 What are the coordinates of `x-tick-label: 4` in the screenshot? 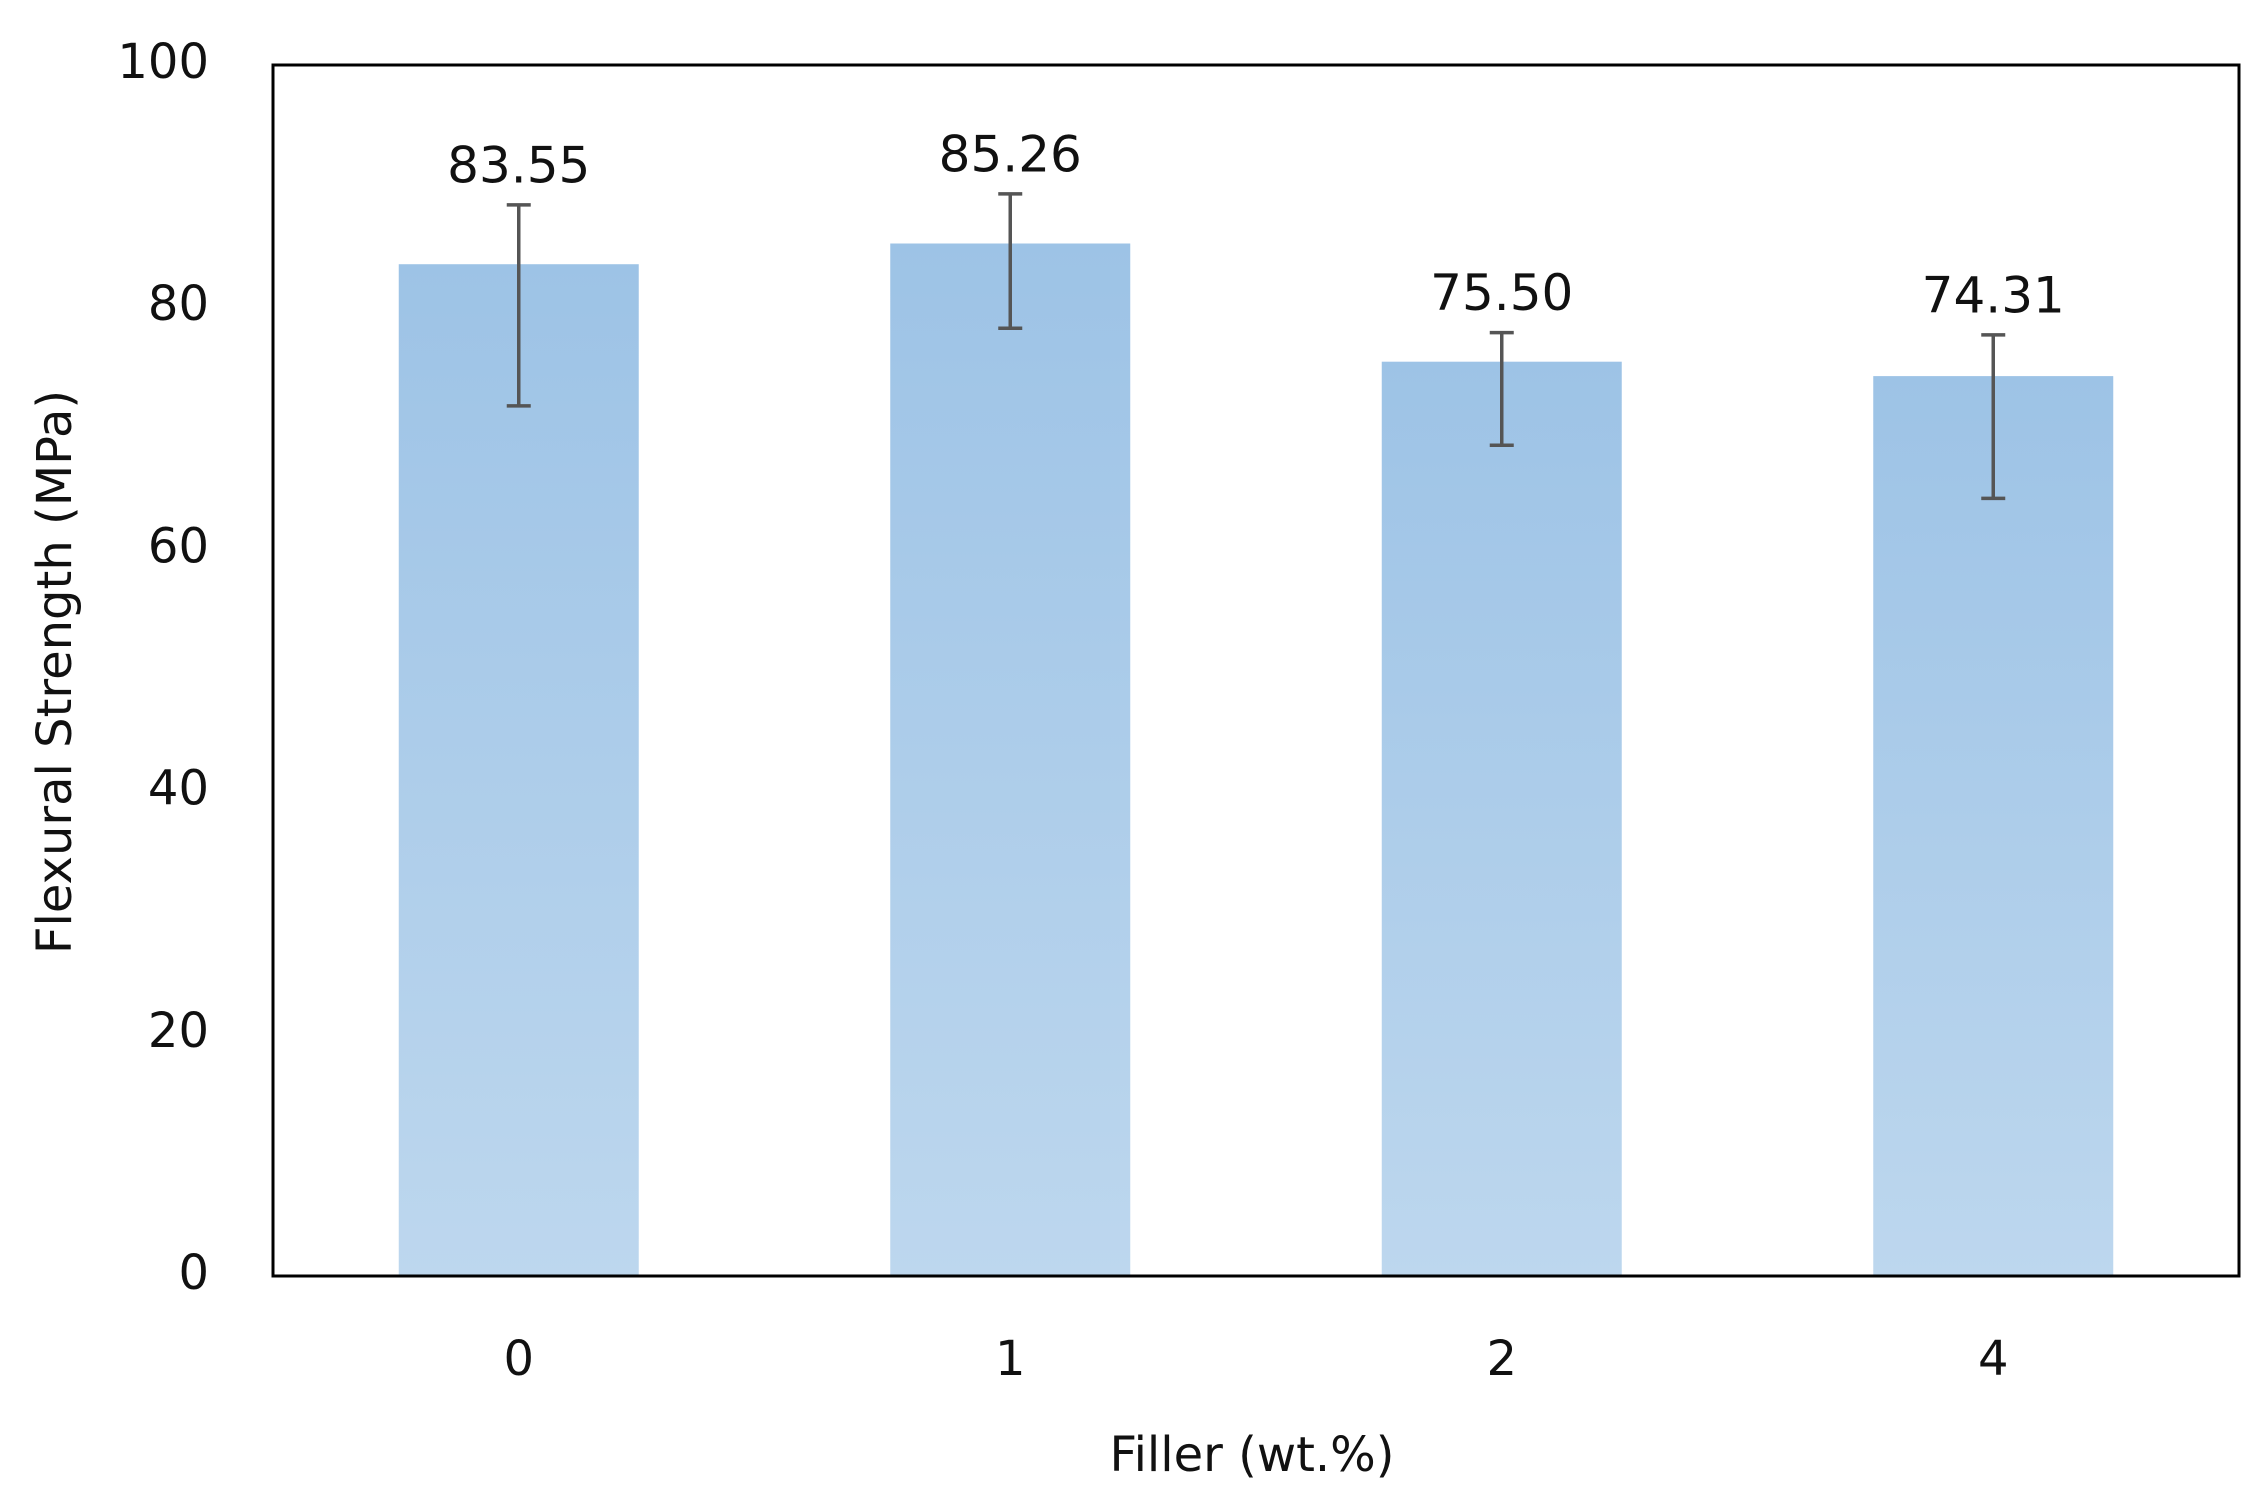 It's located at (1993, 1359).